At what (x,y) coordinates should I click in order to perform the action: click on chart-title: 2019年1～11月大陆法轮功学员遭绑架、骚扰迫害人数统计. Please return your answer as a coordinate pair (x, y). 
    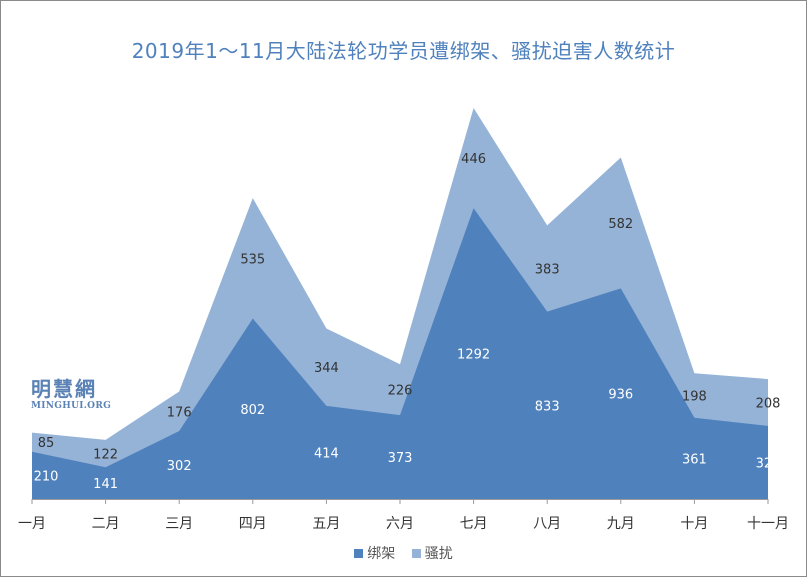
    Looking at the image, I should click on (403, 51).